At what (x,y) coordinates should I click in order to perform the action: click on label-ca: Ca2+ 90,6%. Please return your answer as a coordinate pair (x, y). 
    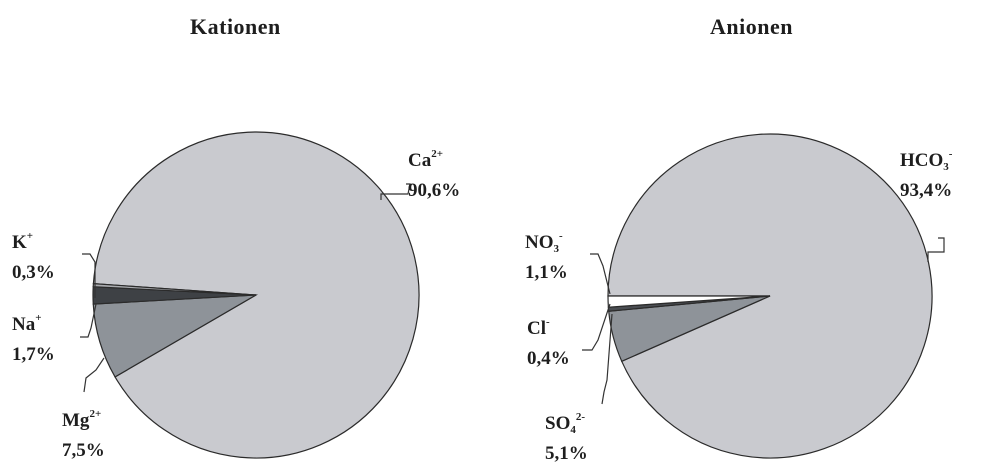
    Looking at the image, I should click on (434, 175).